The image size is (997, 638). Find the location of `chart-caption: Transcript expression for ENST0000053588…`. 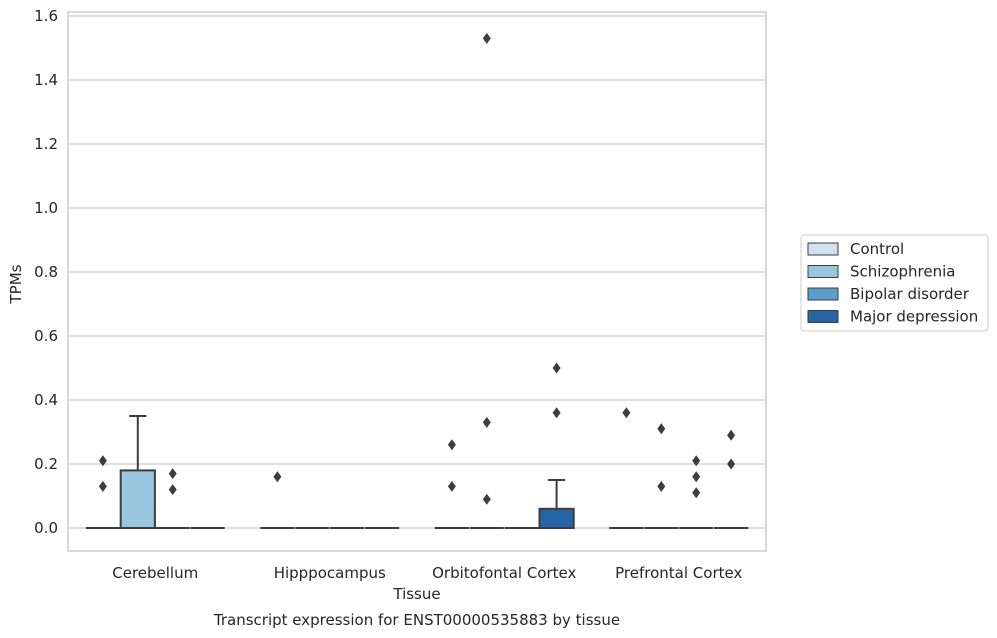

chart-caption: Transcript expression for ENST0000053588… is located at coordinates (416, 620).